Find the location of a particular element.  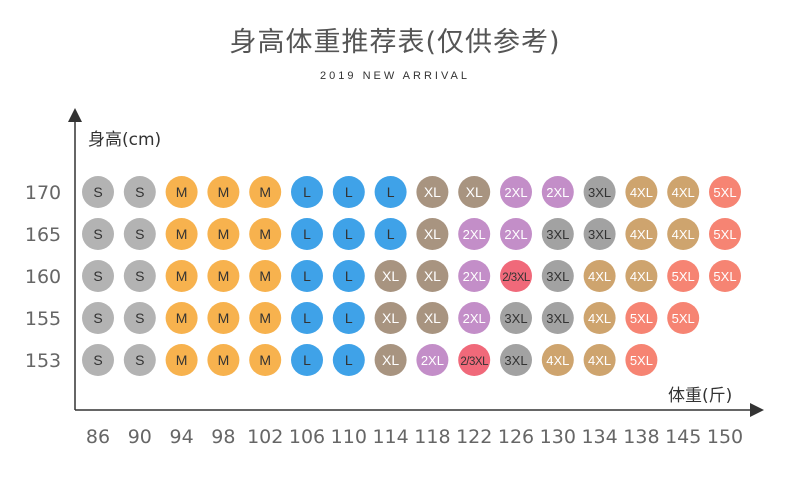

y-tick-label: 153 is located at coordinates (43, 361).